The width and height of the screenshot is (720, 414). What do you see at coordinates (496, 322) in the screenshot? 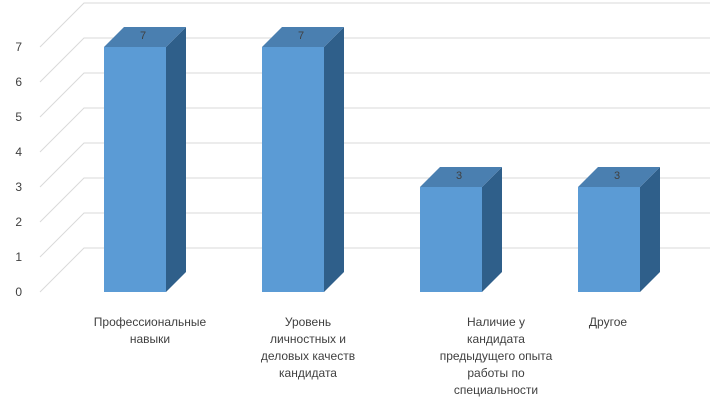
I see `category-line: Наличие у` at bounding box center [496, 322].